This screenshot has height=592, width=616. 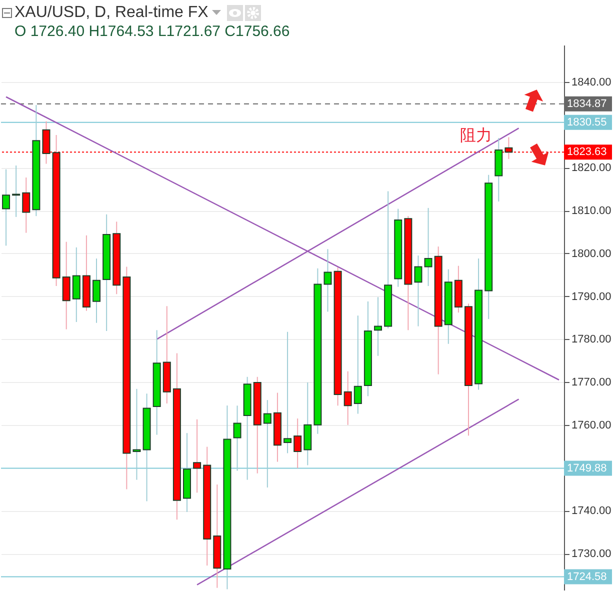 I want to click on y-tick-label: 1780.00, so click(x=592, y=340).